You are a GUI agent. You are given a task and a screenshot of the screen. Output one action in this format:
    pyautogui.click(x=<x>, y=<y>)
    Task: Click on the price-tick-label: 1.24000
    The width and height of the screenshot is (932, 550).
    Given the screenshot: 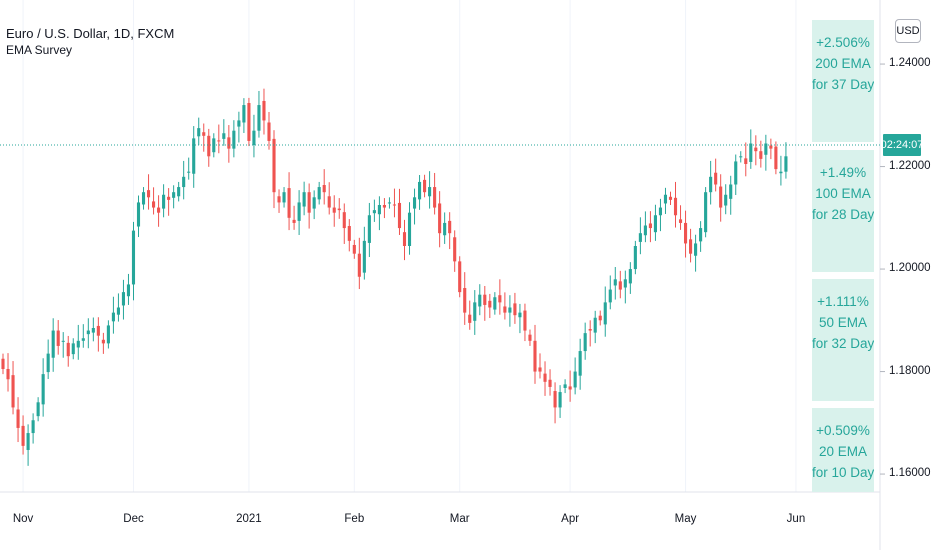 What is the action you would take?
    pyautogui.click(x=910, y=63)
    